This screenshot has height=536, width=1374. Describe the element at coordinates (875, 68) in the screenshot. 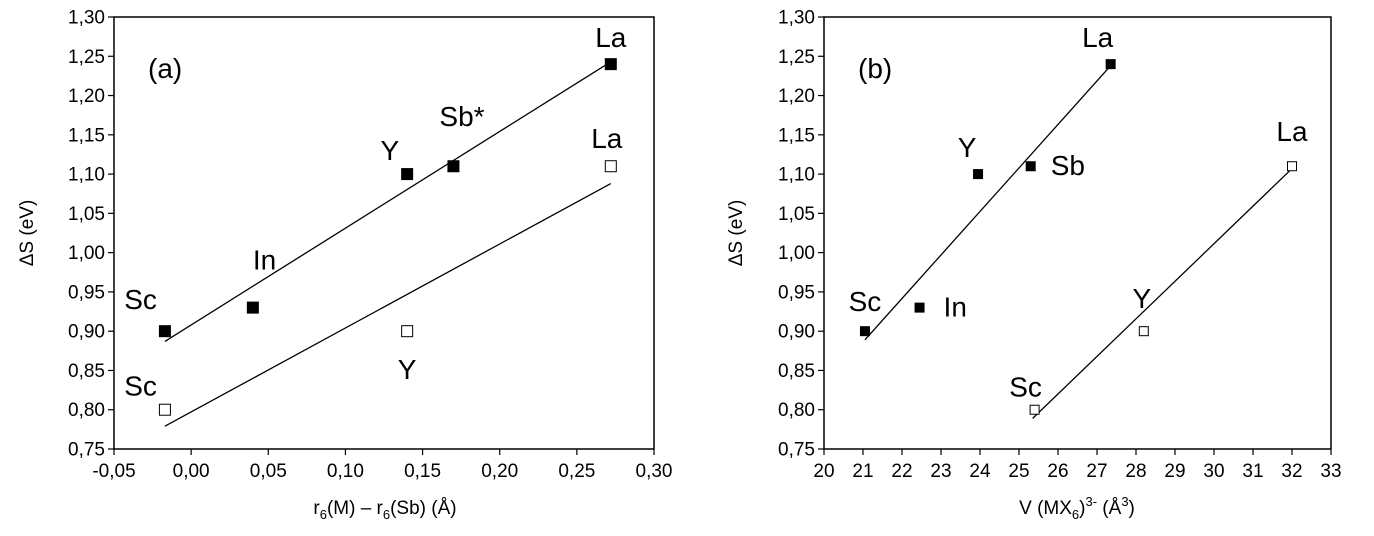

I see `panel-label-b: (b)` at that location.